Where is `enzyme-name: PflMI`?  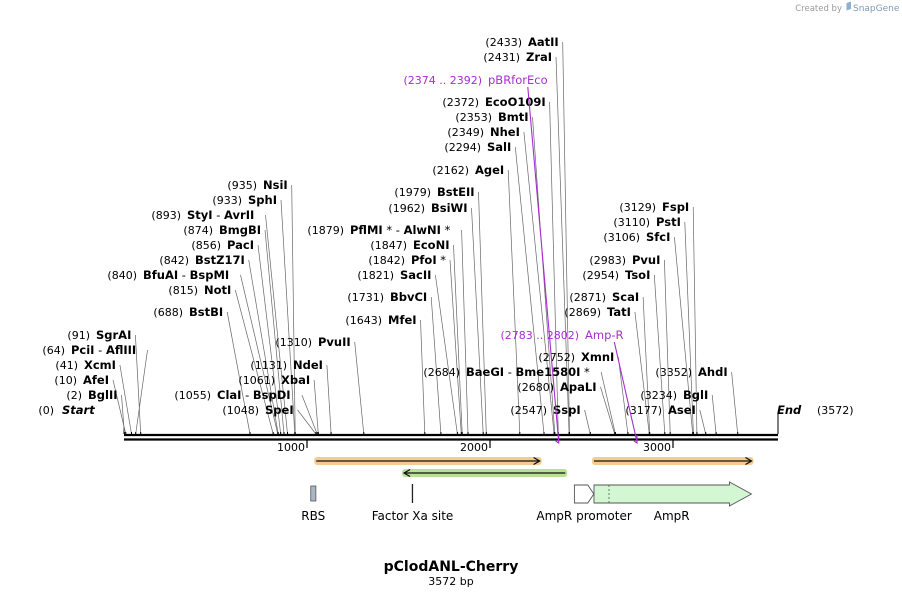
enzyme-name: PflMI is located at coordinates (366, 230).